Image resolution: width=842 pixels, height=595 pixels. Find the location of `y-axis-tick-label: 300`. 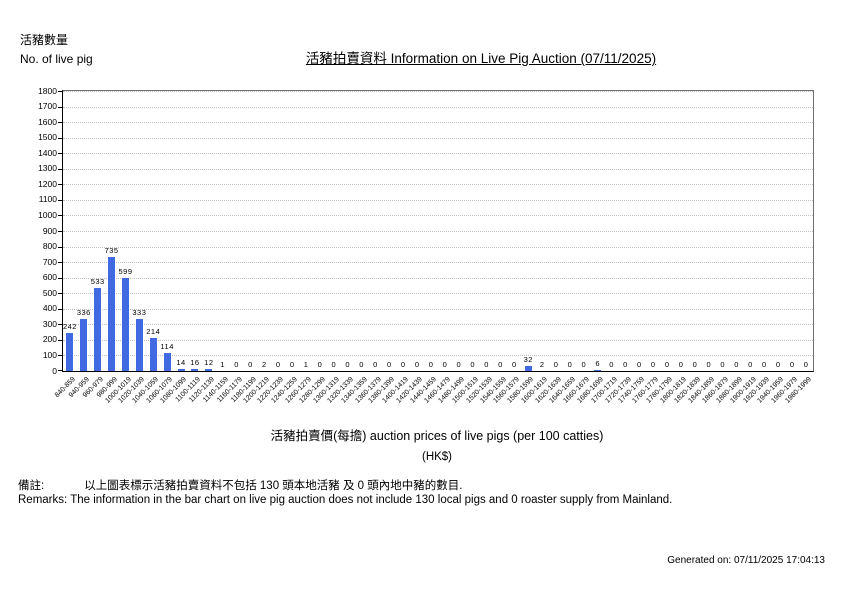

y-axis-tick-label: 300 is located at coordinates (49, 323).